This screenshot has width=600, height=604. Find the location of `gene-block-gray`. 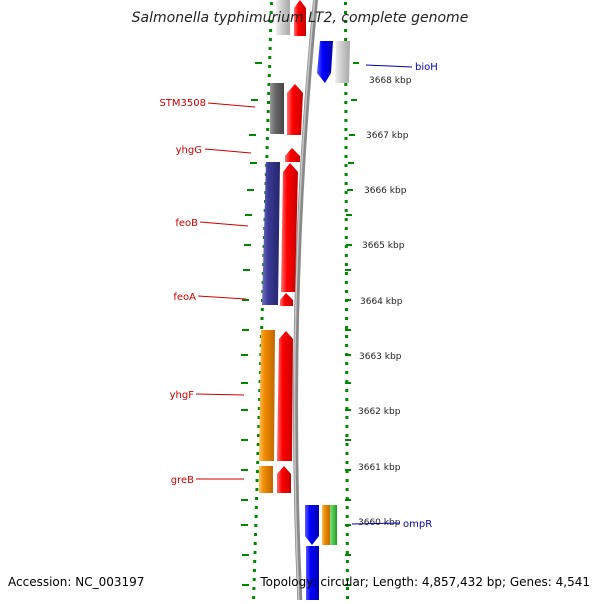

gene-block-gray is located at coordinates (283, 17).